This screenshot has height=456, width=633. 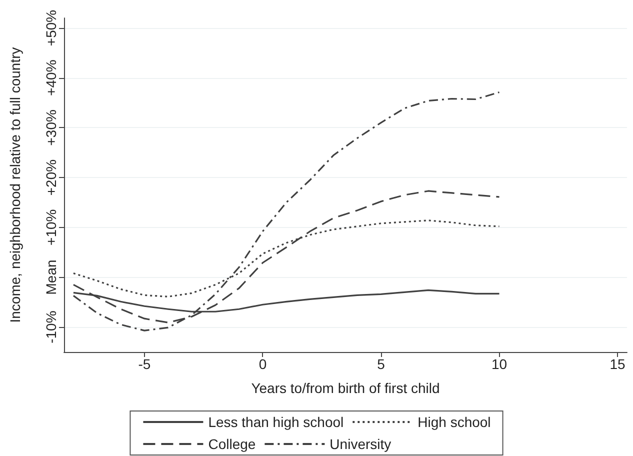 I want to click on y-tick-label: Mean, so click(x=51, y=277).